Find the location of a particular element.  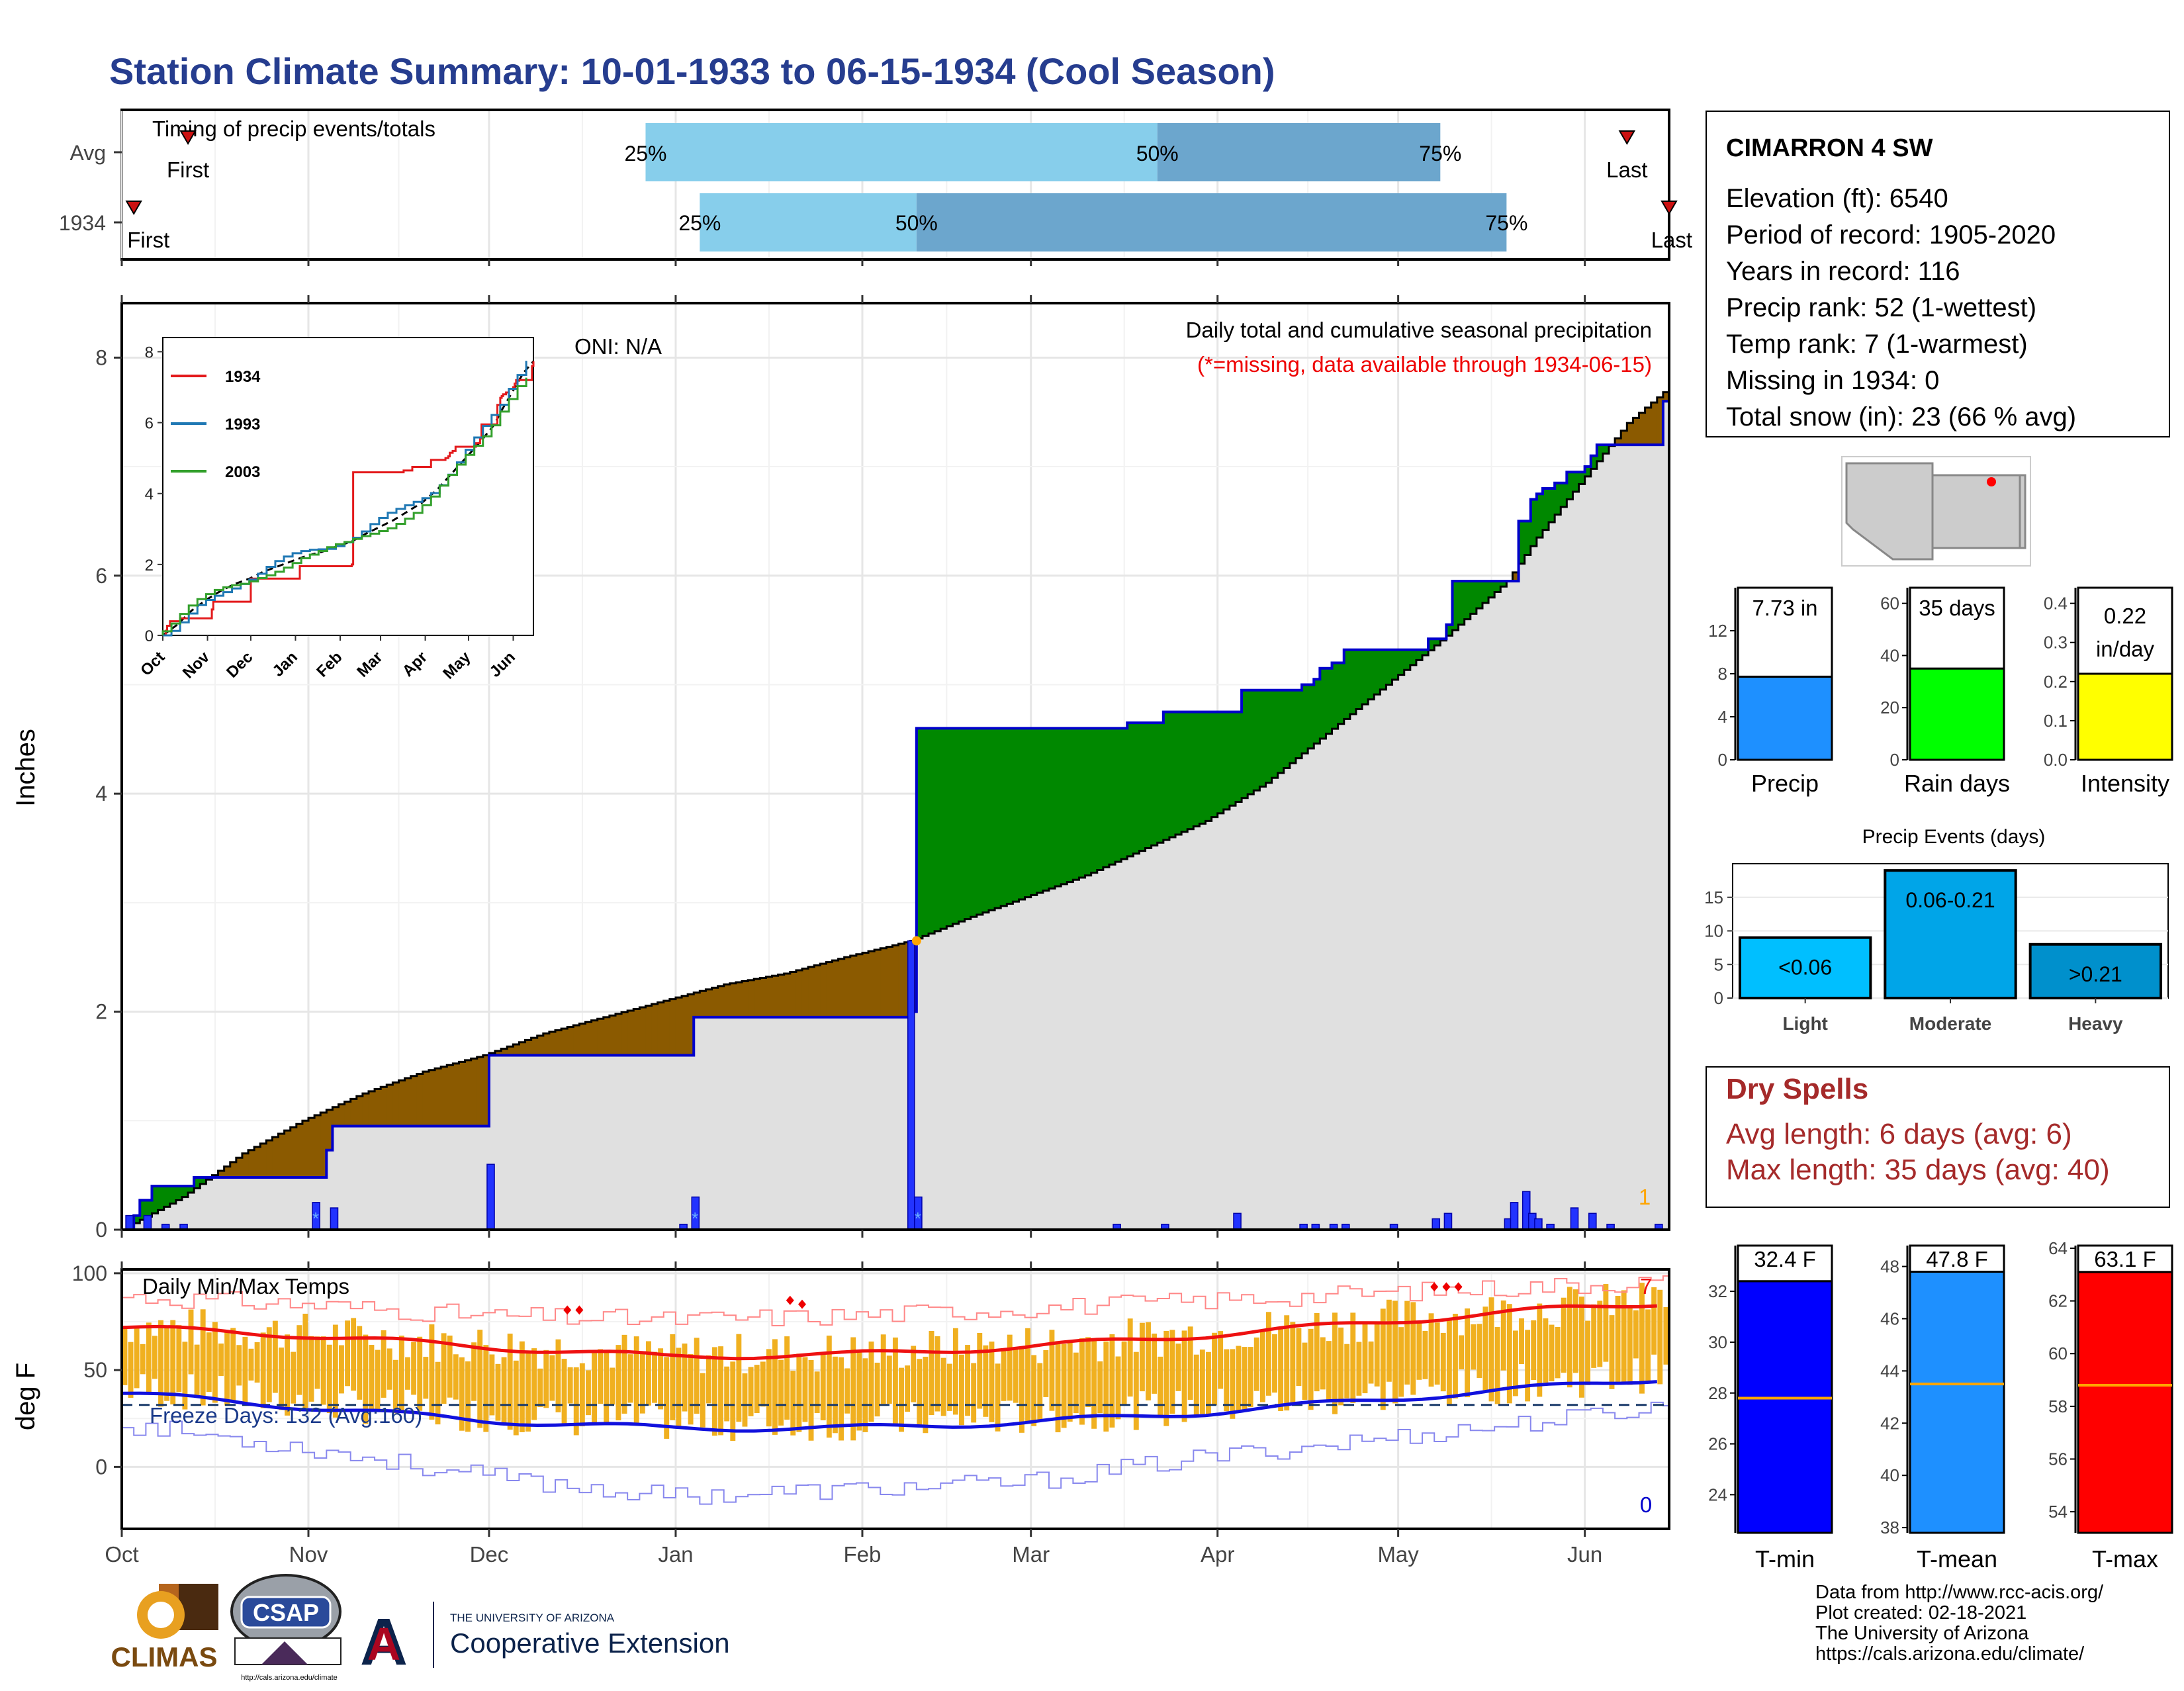

station-snow: Total snow (in): 23 (66 % avg) is located at coordinates (1901, 417).